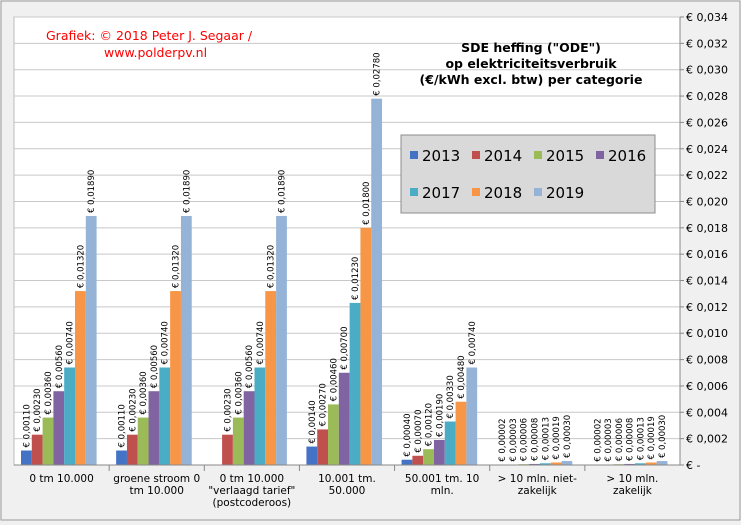  I want to click on y-tick-label: € 0,032, so click(707, 43).